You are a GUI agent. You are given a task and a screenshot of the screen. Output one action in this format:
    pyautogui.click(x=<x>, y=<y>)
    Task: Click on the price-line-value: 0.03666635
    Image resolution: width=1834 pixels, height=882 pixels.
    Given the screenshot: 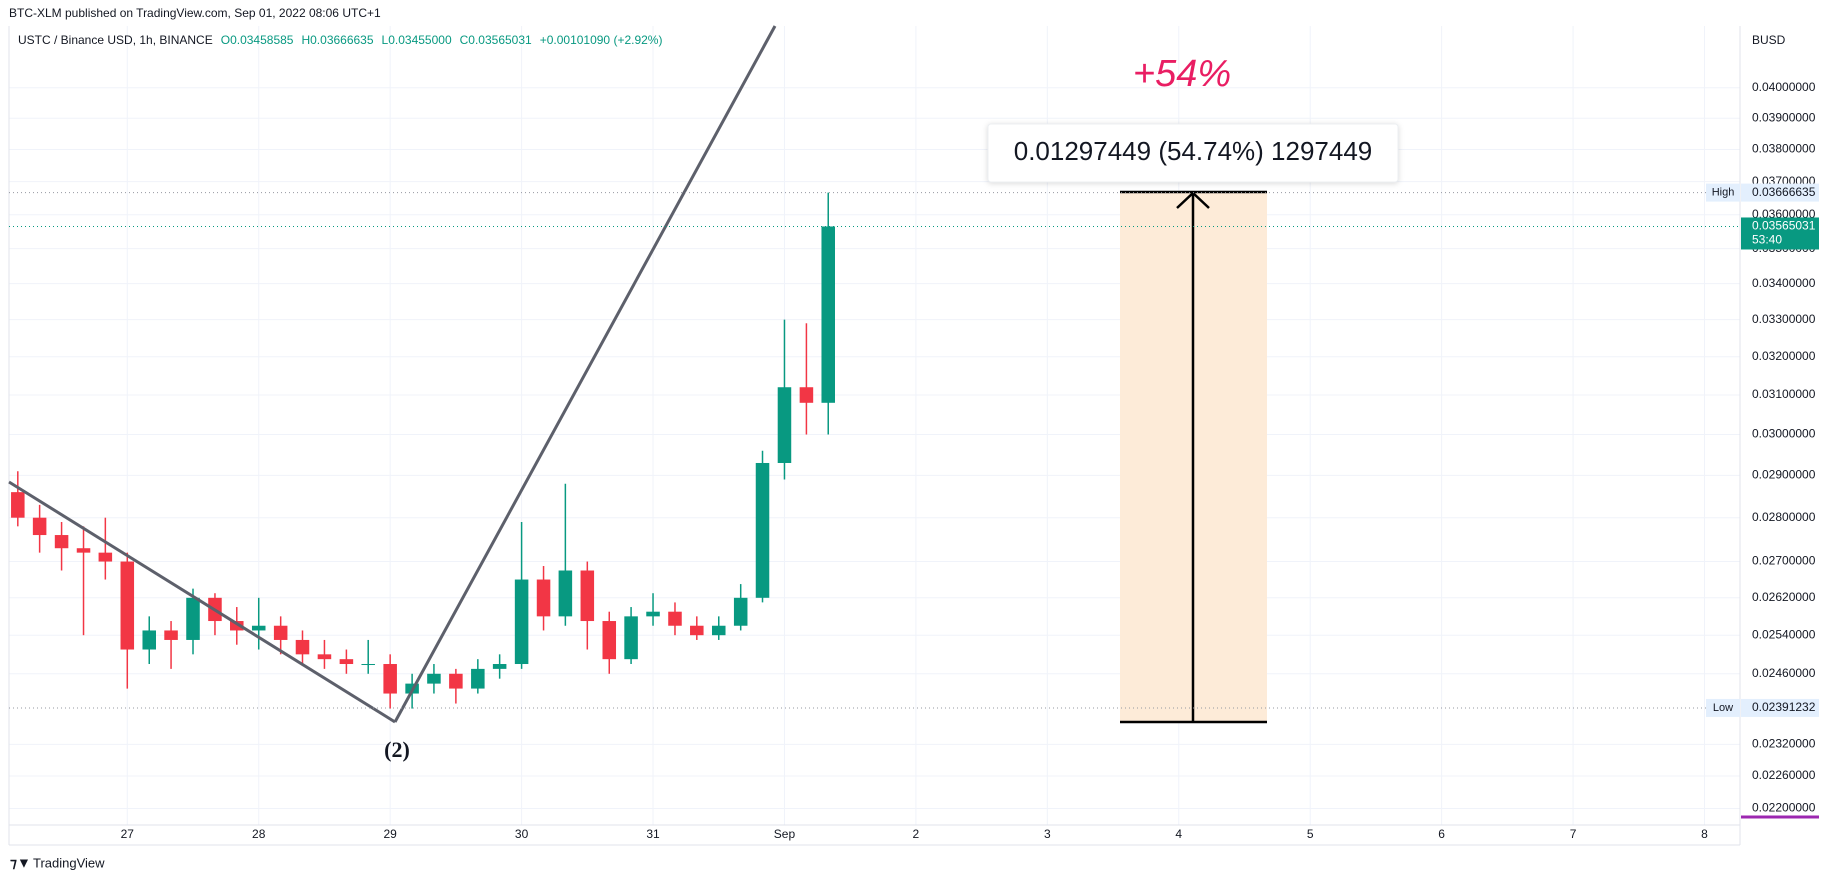 What is the action you would take?
    pyautogui.click(x=1784, y=192)
    